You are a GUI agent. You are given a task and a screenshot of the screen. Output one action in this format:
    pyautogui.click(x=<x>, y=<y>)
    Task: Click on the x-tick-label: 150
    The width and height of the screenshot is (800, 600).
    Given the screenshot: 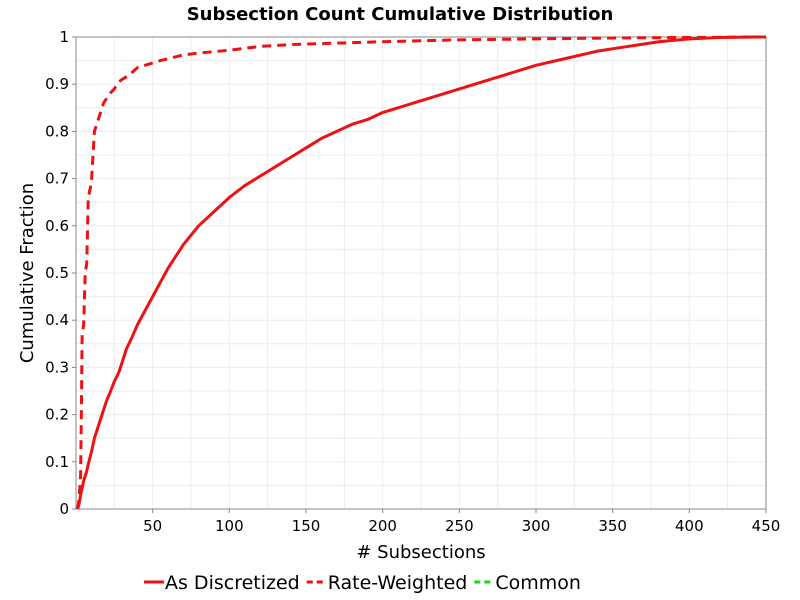 What is the action you would take?
    pyautogui.click(x=306, y=526)
    